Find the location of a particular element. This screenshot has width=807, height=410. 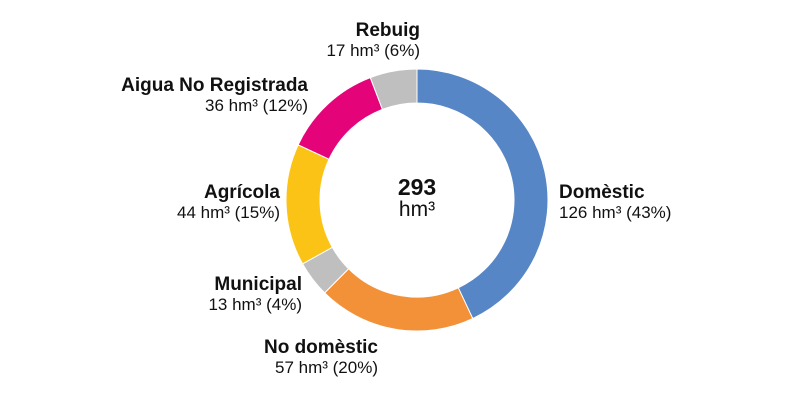

slice-label-aigua-no-registrada: Aigua No Registrada 36 hm³ (12%) is located at coordinates (199, 95).